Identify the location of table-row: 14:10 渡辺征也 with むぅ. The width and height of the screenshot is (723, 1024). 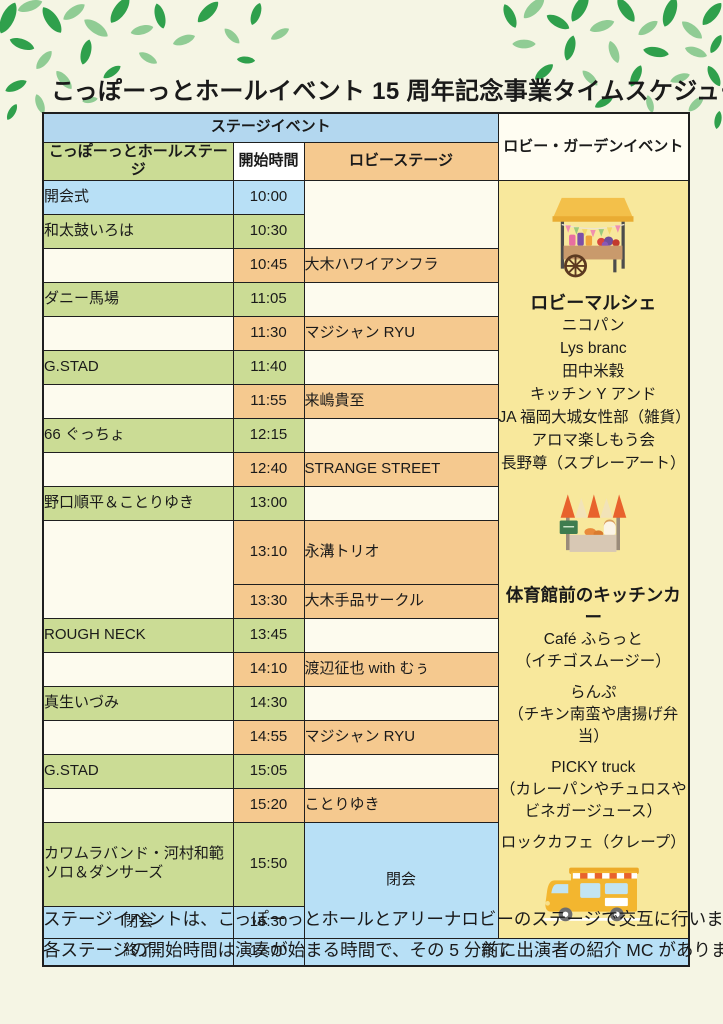
(365, 669).